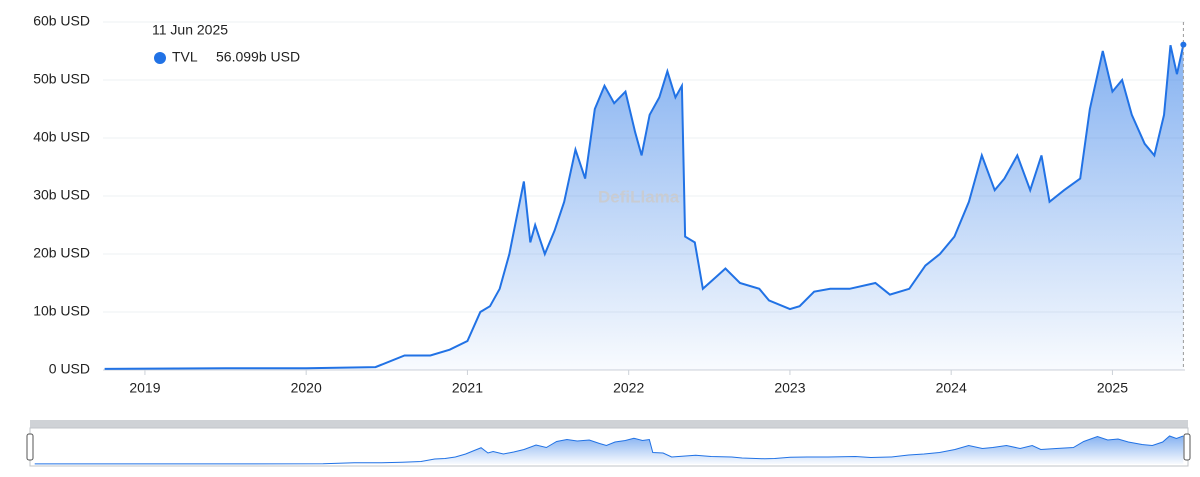 The height and width of the screenshot is (477, 1200). I want to click on y-tick-label: 30b USD, so click(61, 195).